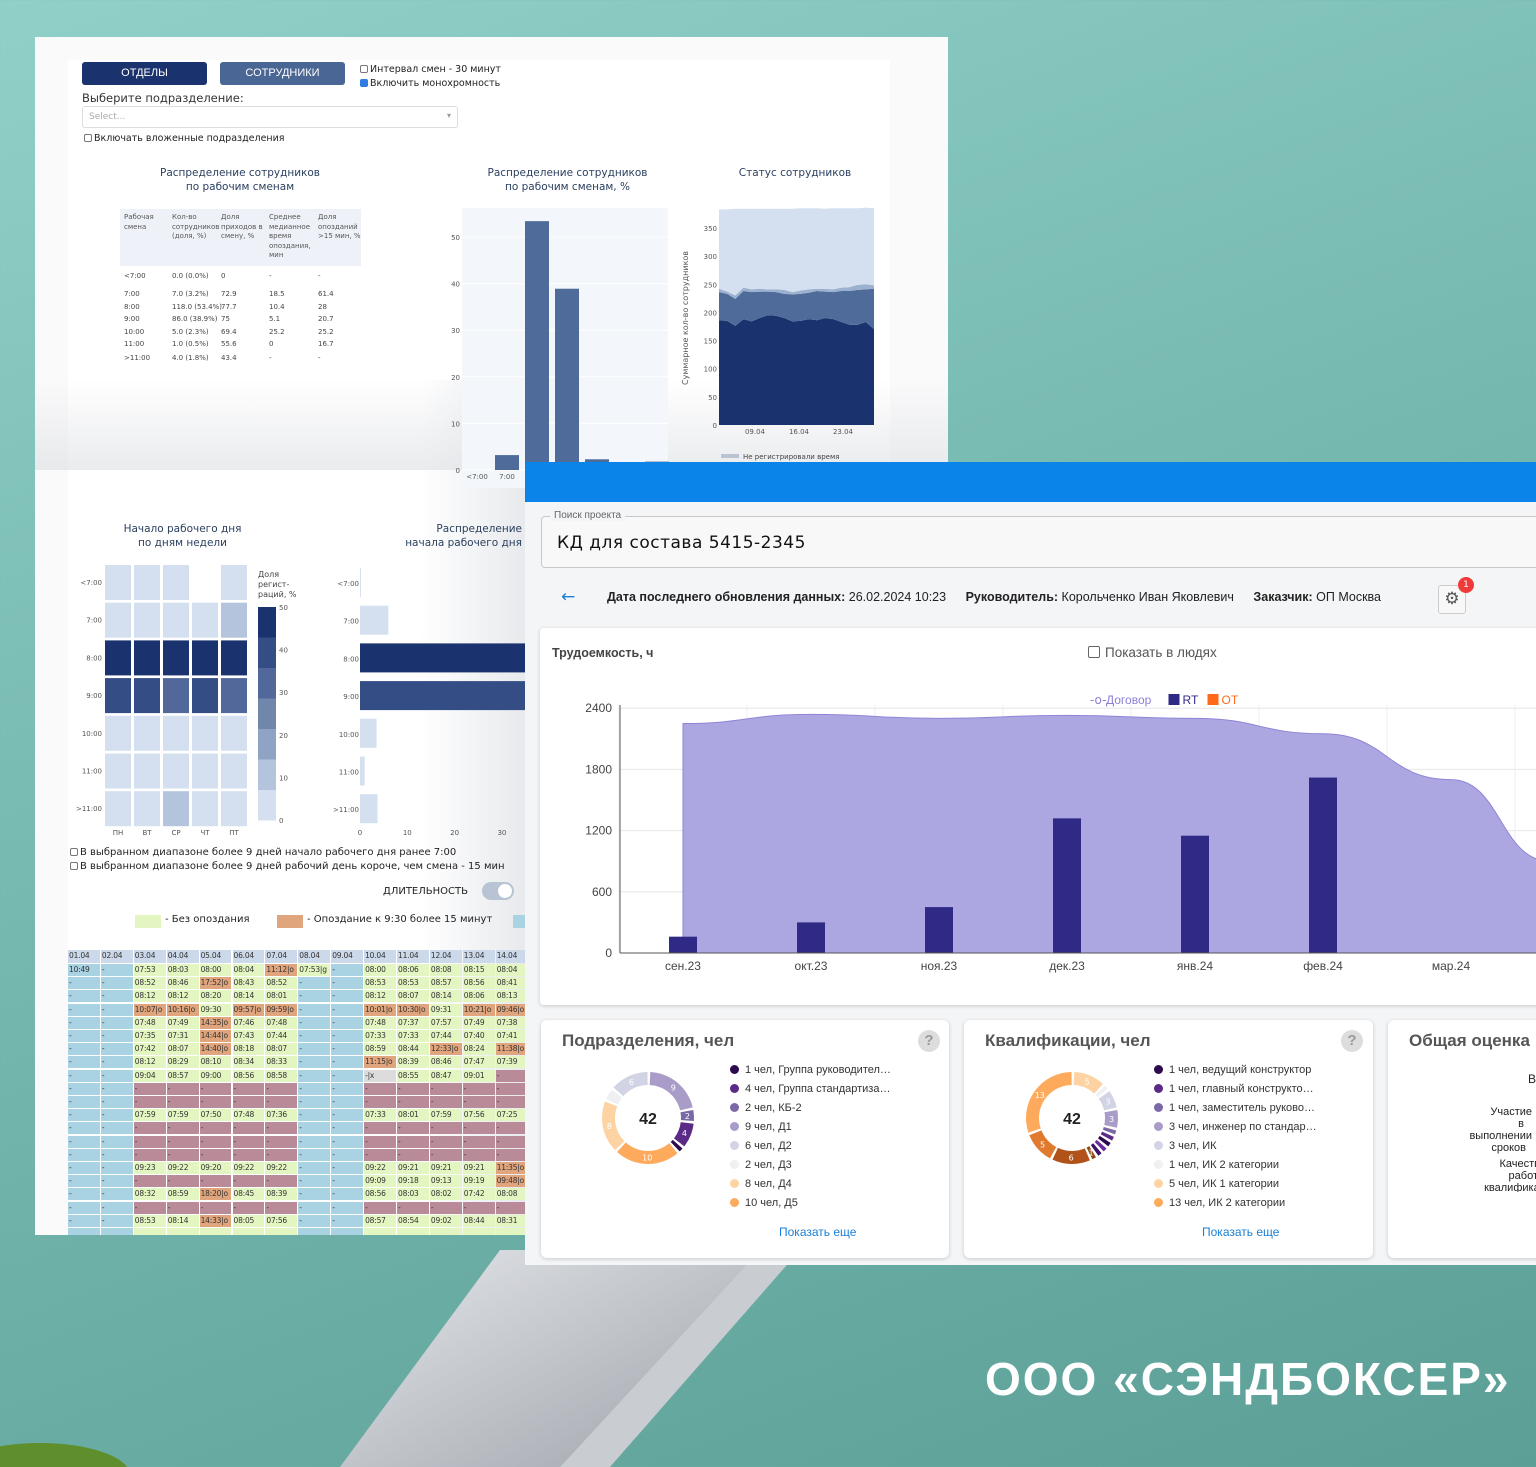 The image size is (1536, 1467). Describe the element at coordinates (687, 1116) in the screenshot. I see `segment-label: 2` at that location.